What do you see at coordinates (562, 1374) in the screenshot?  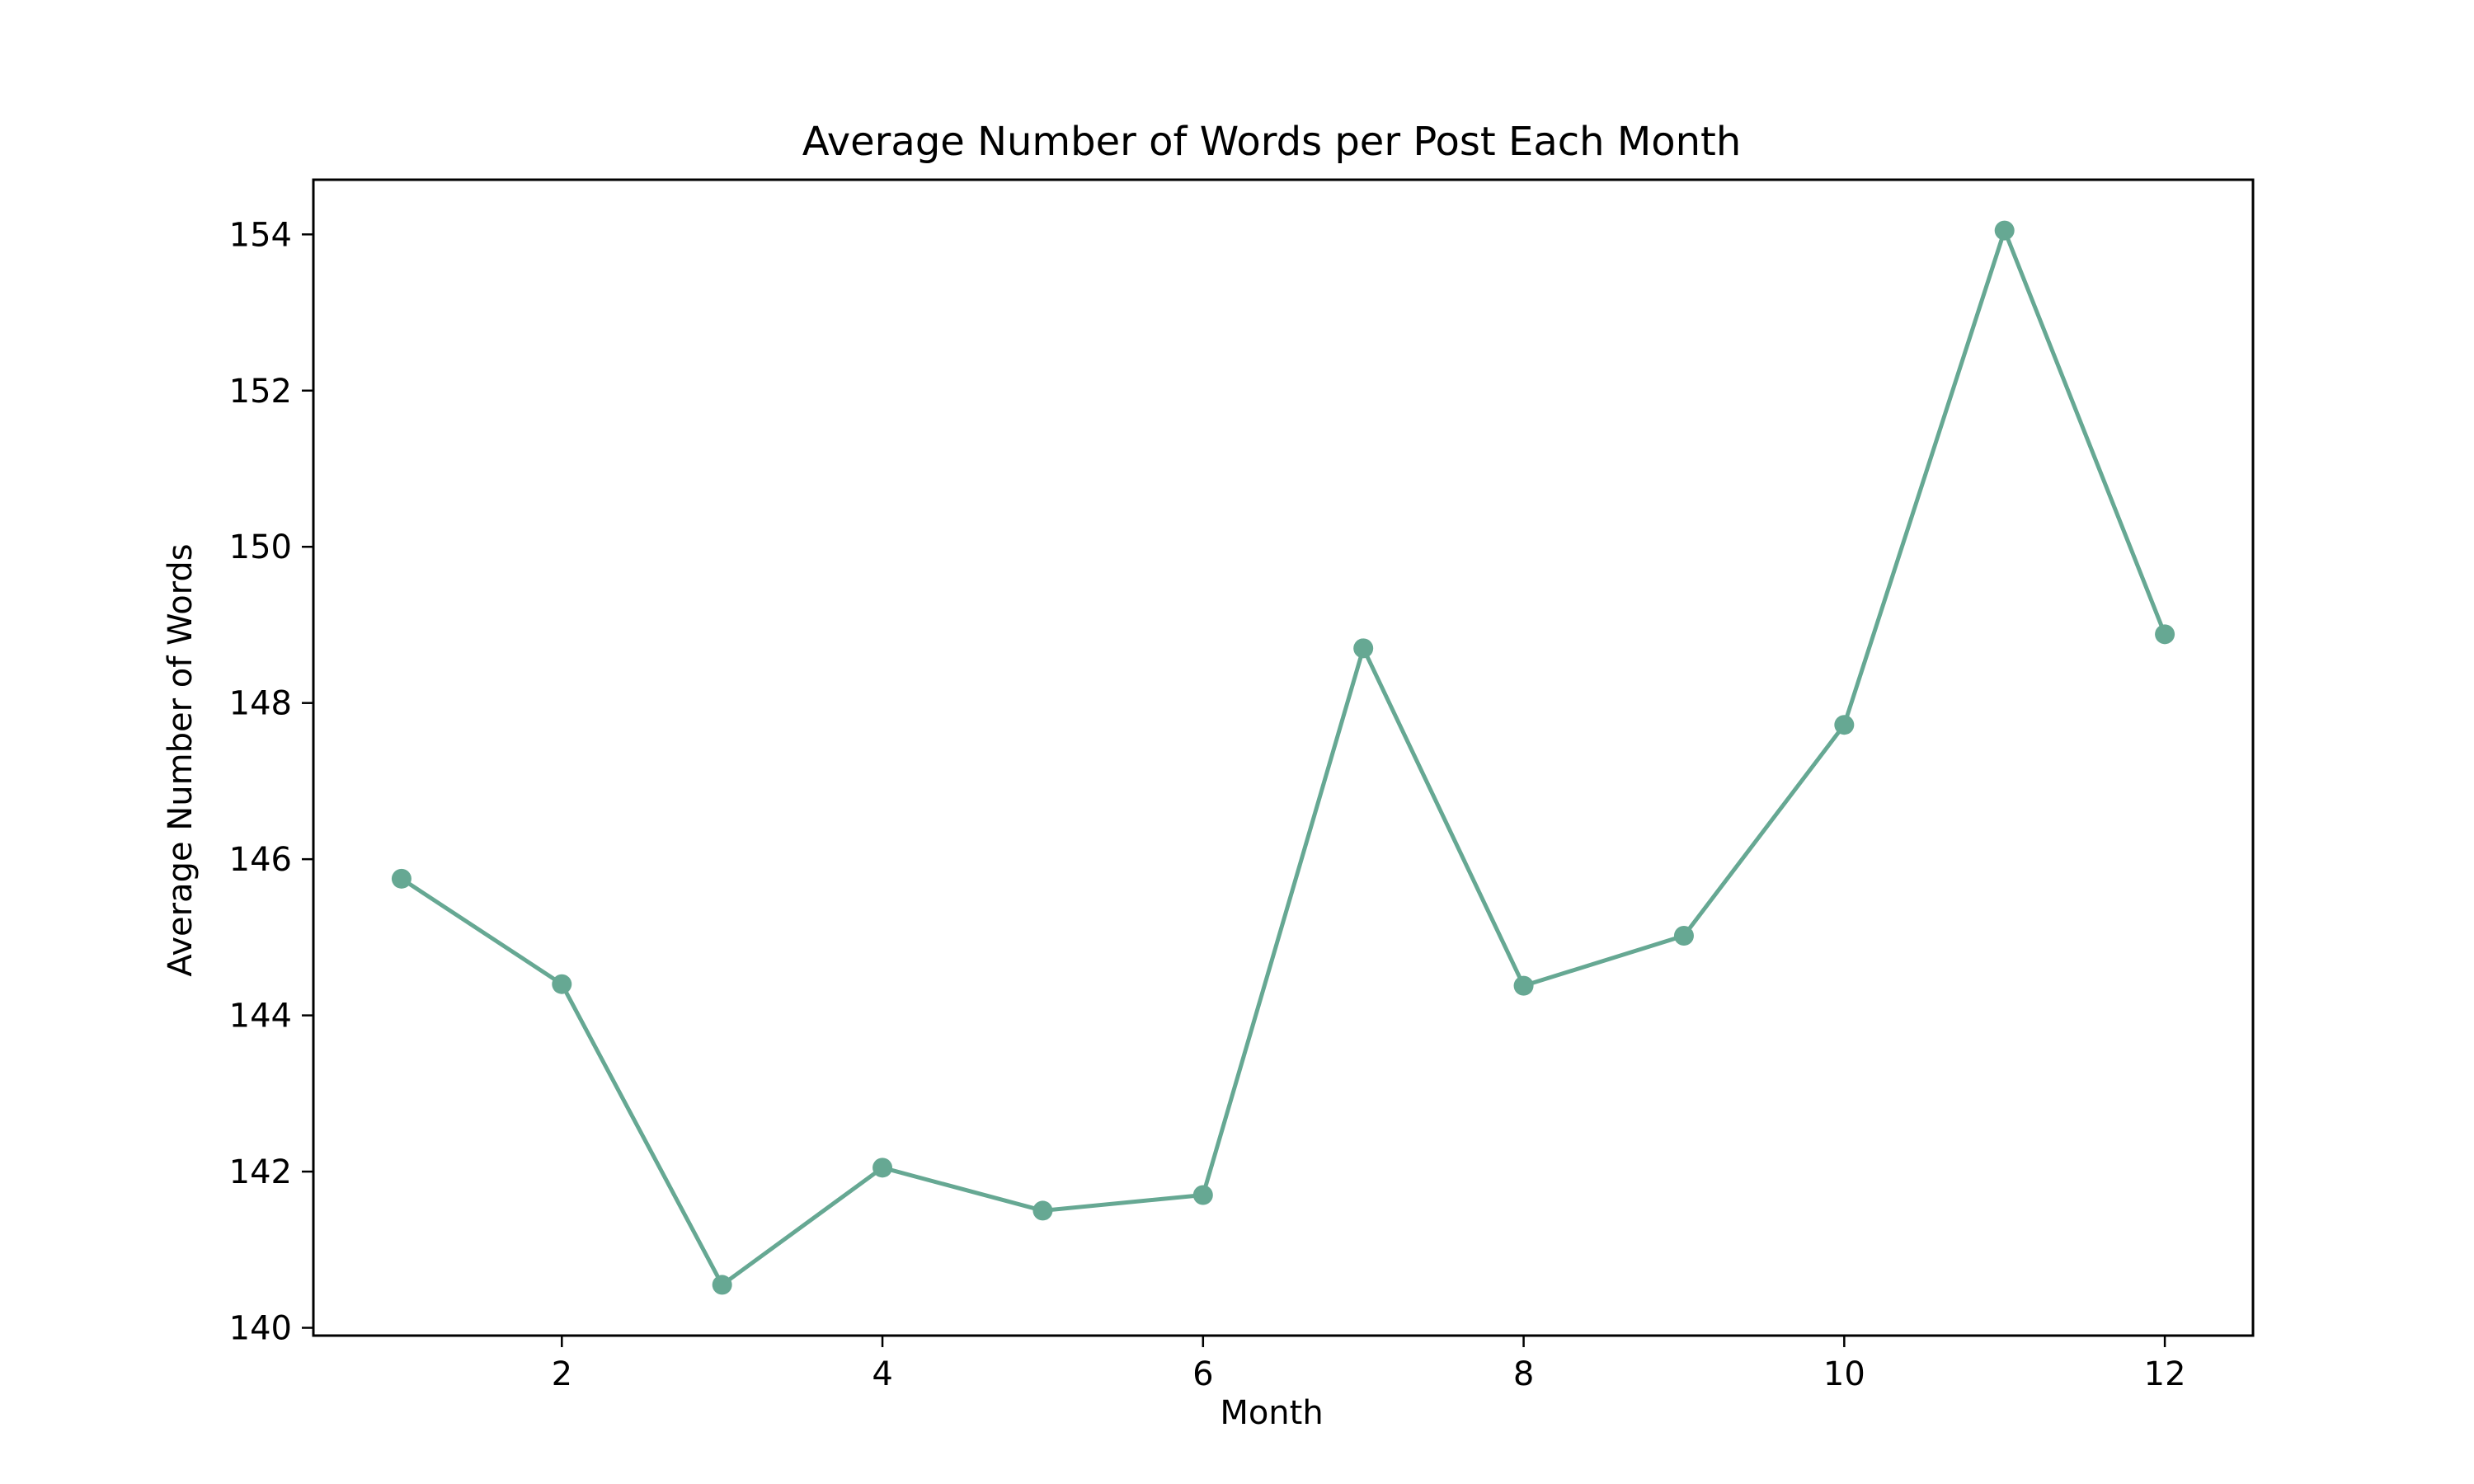 I see `x-tick-label: 2` at bounding box center [562, 1374].